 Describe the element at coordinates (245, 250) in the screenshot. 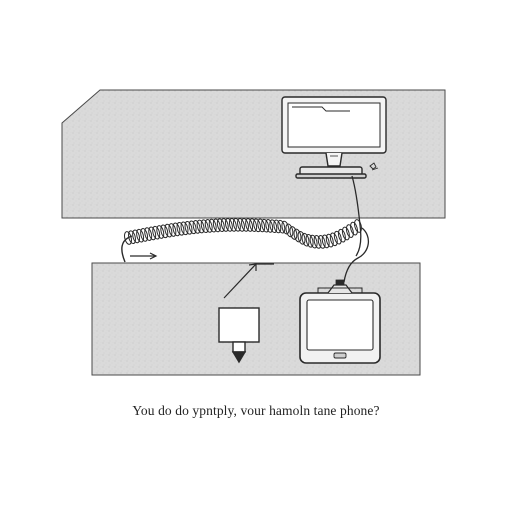

I see `coiled-cable-icon` at that location.